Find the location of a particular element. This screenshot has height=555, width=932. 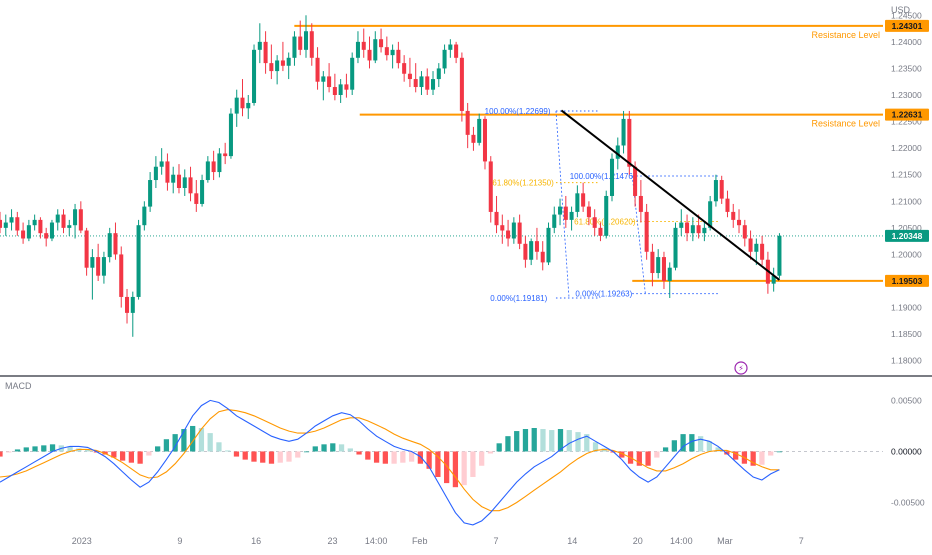

time-tick-label: Feb is located at coordinates (420, 541).